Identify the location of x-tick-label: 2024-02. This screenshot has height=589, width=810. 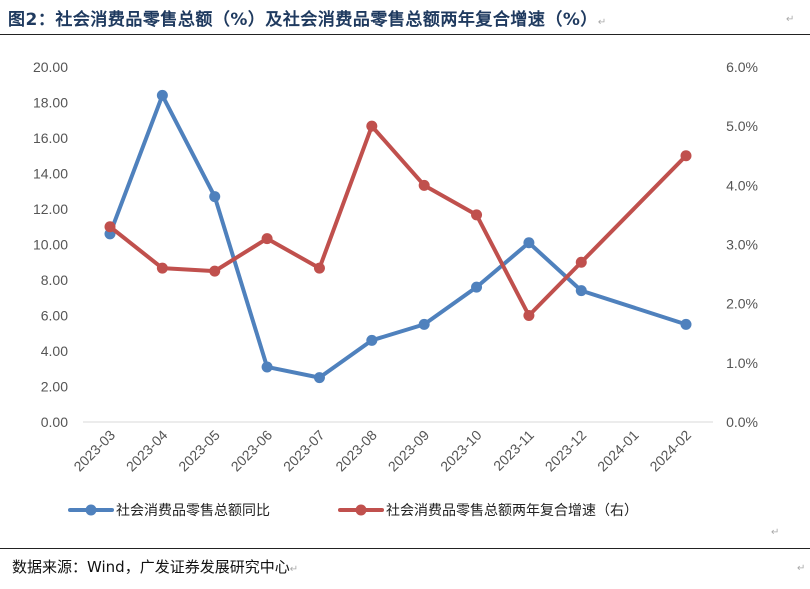
(670, 451).